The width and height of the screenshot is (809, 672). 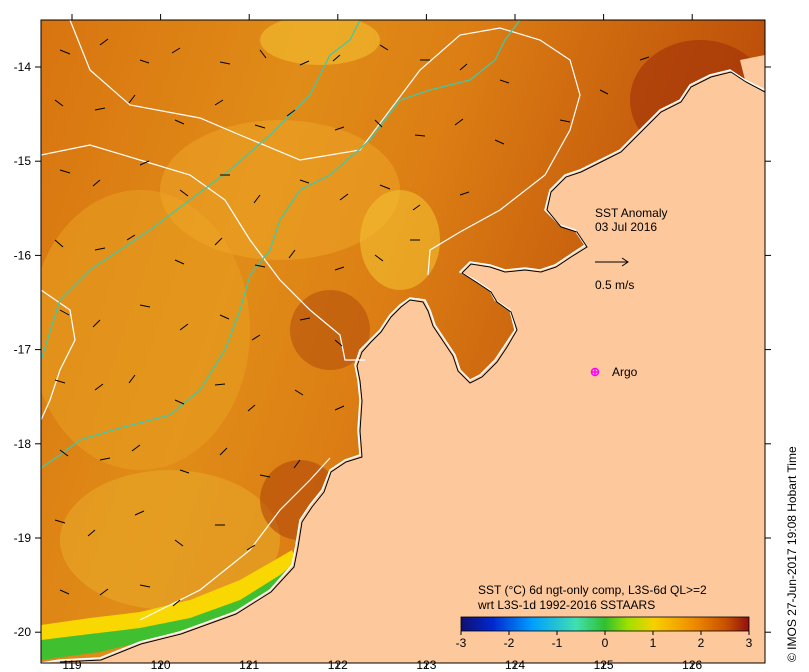 What do you see at coordinates (701, 643) in the screenshot?
I see `colorbar-tick-label: 2` at bounding box center [701, 643].